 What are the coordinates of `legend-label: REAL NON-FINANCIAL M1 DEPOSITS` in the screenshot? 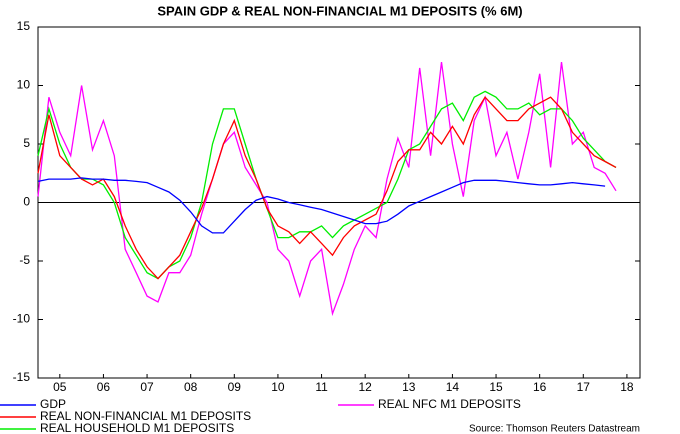 It's located at (145, 416).